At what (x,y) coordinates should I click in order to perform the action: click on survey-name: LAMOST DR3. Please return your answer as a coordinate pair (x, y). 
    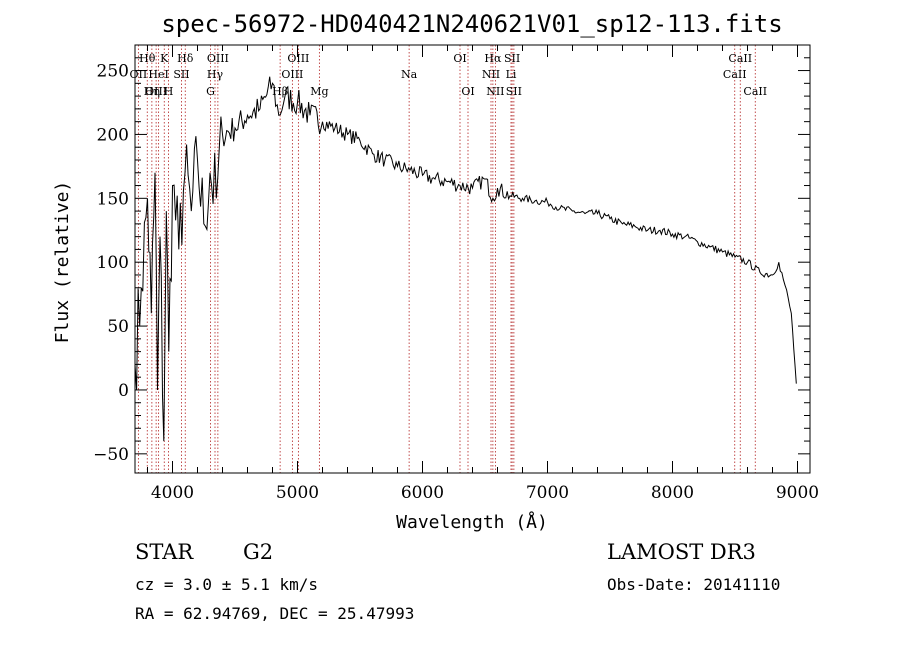
    Looking at the image, I should click on (681, 552).